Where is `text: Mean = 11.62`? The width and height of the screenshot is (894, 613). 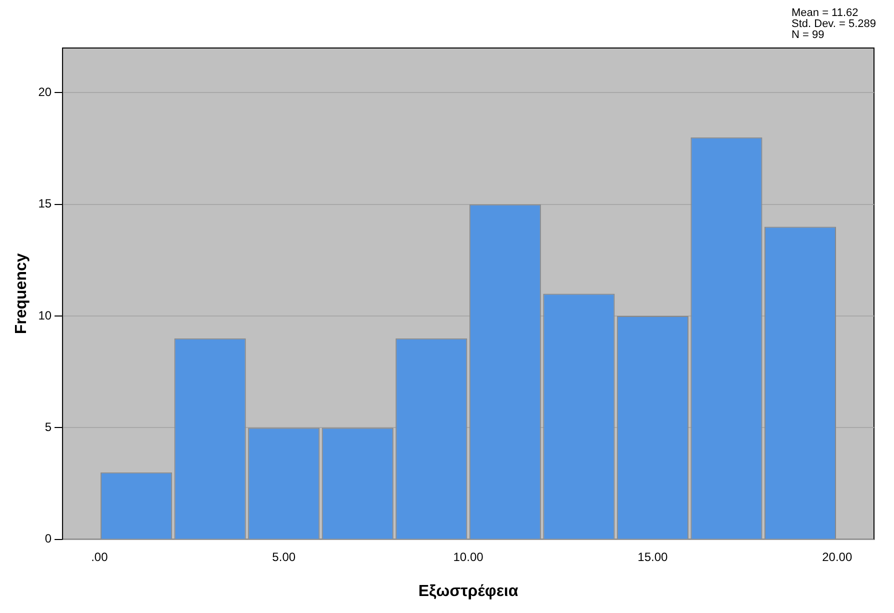
text: Mean = 11.62 is located at coordinates (826, 13).